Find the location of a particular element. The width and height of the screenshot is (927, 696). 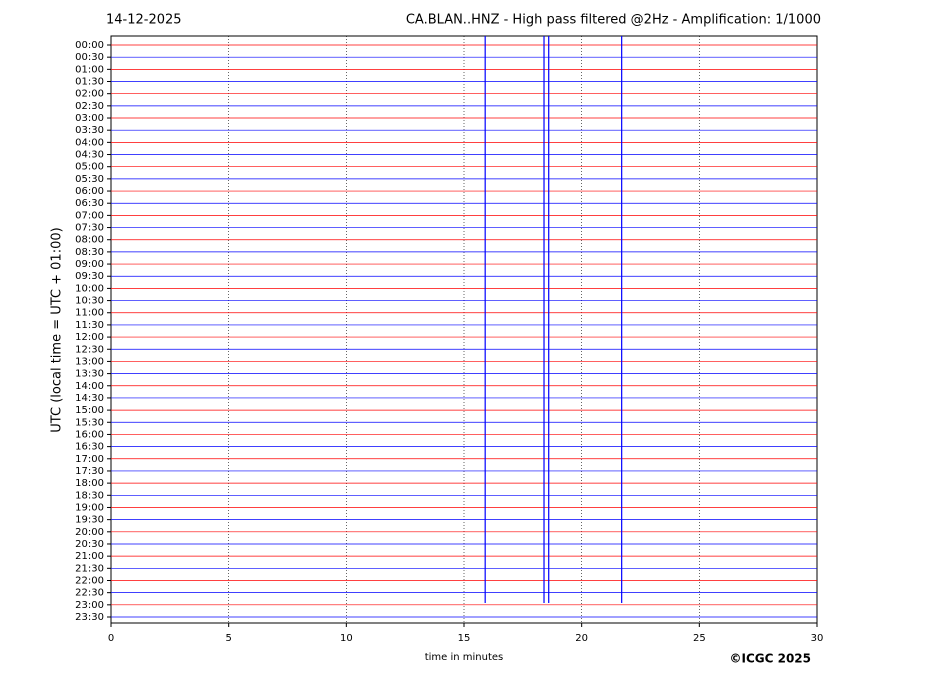

y-tick-label: 04:00 is located at coordinates (89, 142).